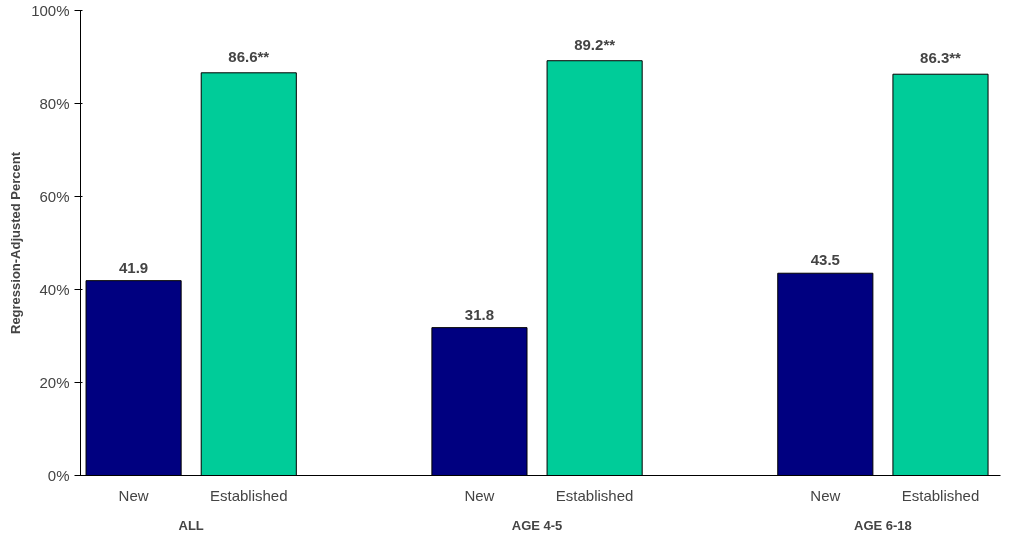  What do you see at coordinates (191, 525) in the screenshot?
I see `x-tick-label: ALL` at bounding box center [191, 525].